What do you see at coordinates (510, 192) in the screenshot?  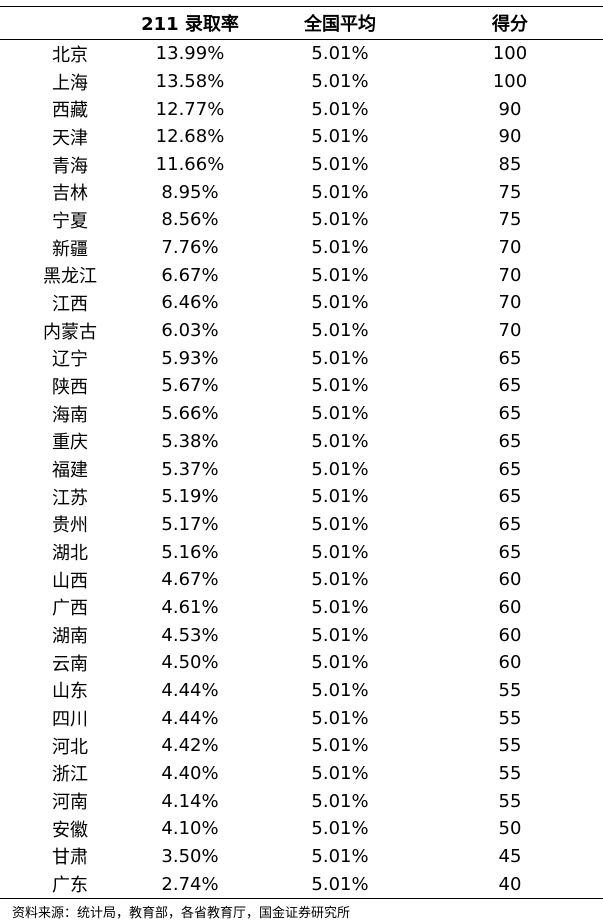 I see `value-cell: 75` at bounding box center [510, 192].